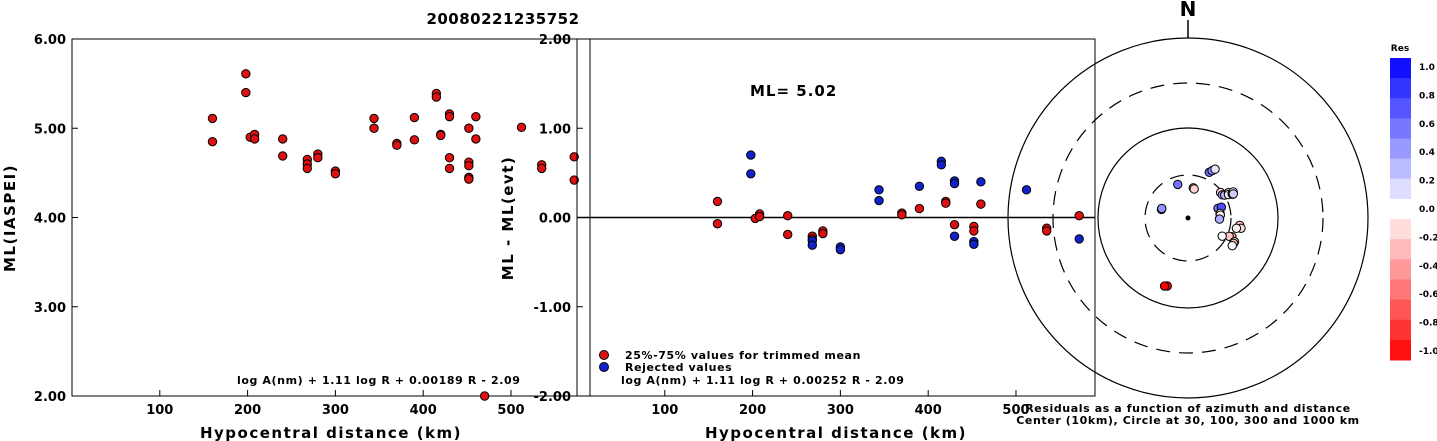  I want to click on ml-x-tick-label: 400, so click(423, 410).